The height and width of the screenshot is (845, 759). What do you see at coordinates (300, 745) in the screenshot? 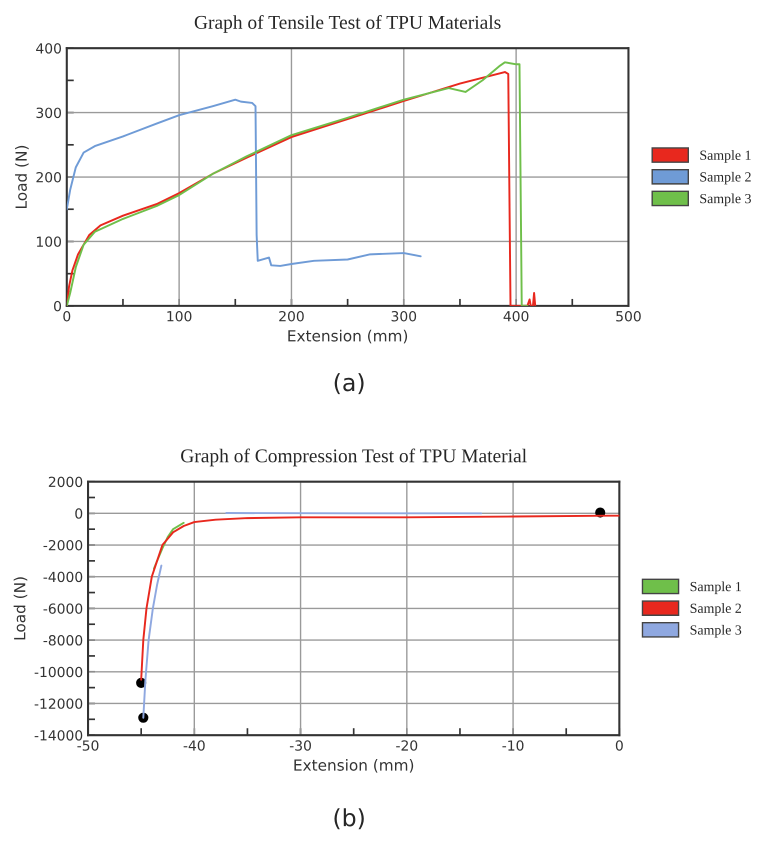
I see `x-tick-label: -30` at bounding box center [300, 745].